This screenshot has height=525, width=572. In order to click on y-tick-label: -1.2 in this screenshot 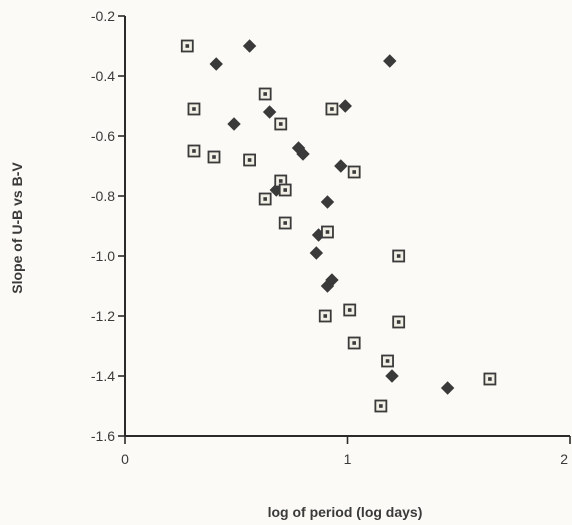, I will do `click(103, 316)`.